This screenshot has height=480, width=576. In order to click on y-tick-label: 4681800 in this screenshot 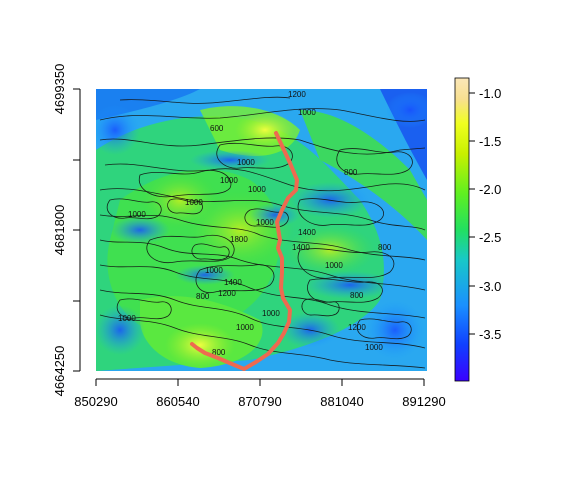, I will do `click(59, 230)`.